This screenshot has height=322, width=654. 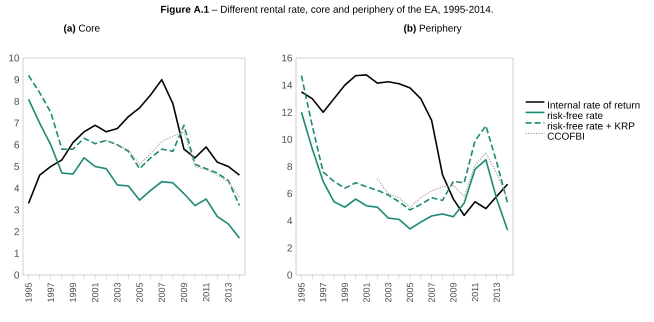 I want to click on chart-subtitle: (b) Periphery, so click(x=433, y=29).